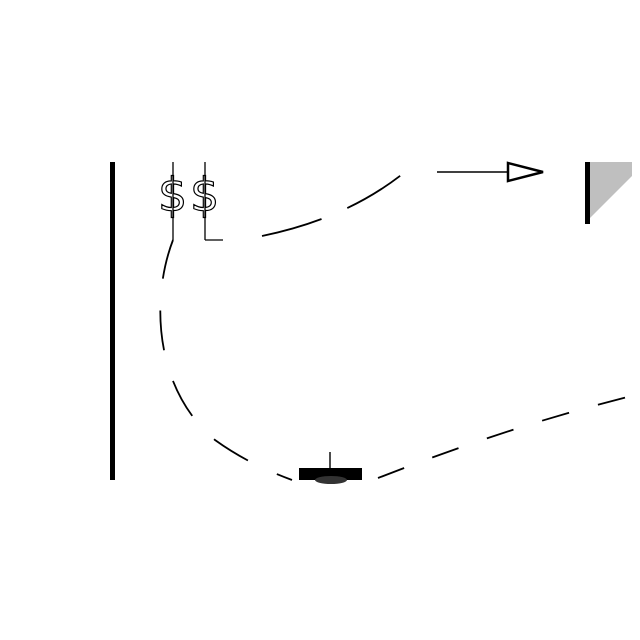 The image size is (640, 640). I want to click on left-wall-bar, so click(112, 321).